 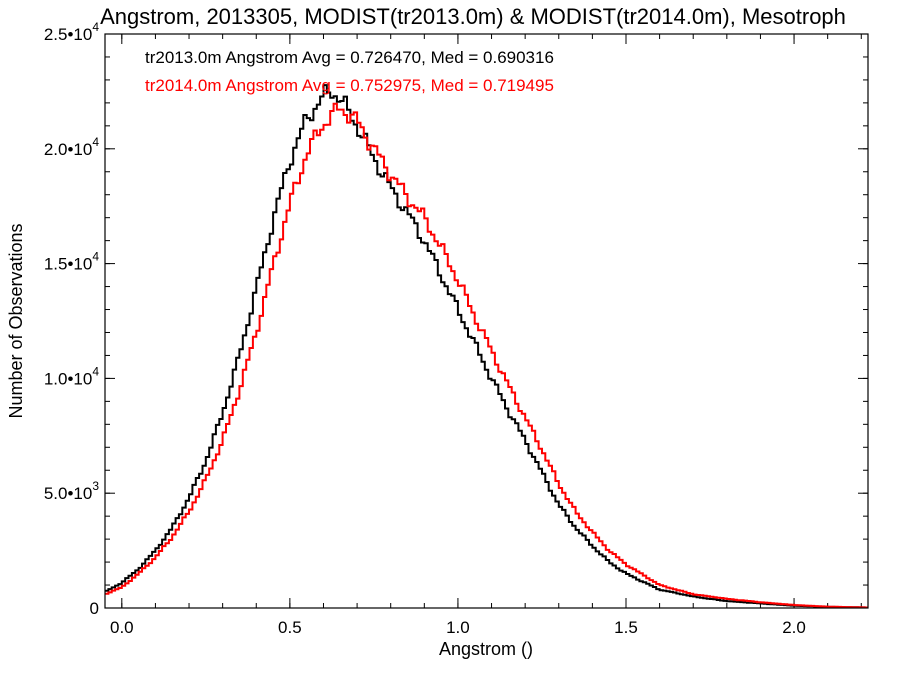 I want to click on x-tick-label: 0.5, so click(x=290, y=627).